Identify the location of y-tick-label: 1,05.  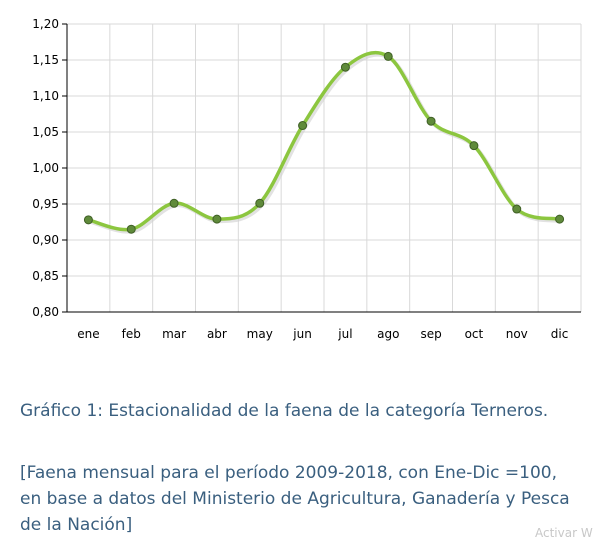
(45, 132).